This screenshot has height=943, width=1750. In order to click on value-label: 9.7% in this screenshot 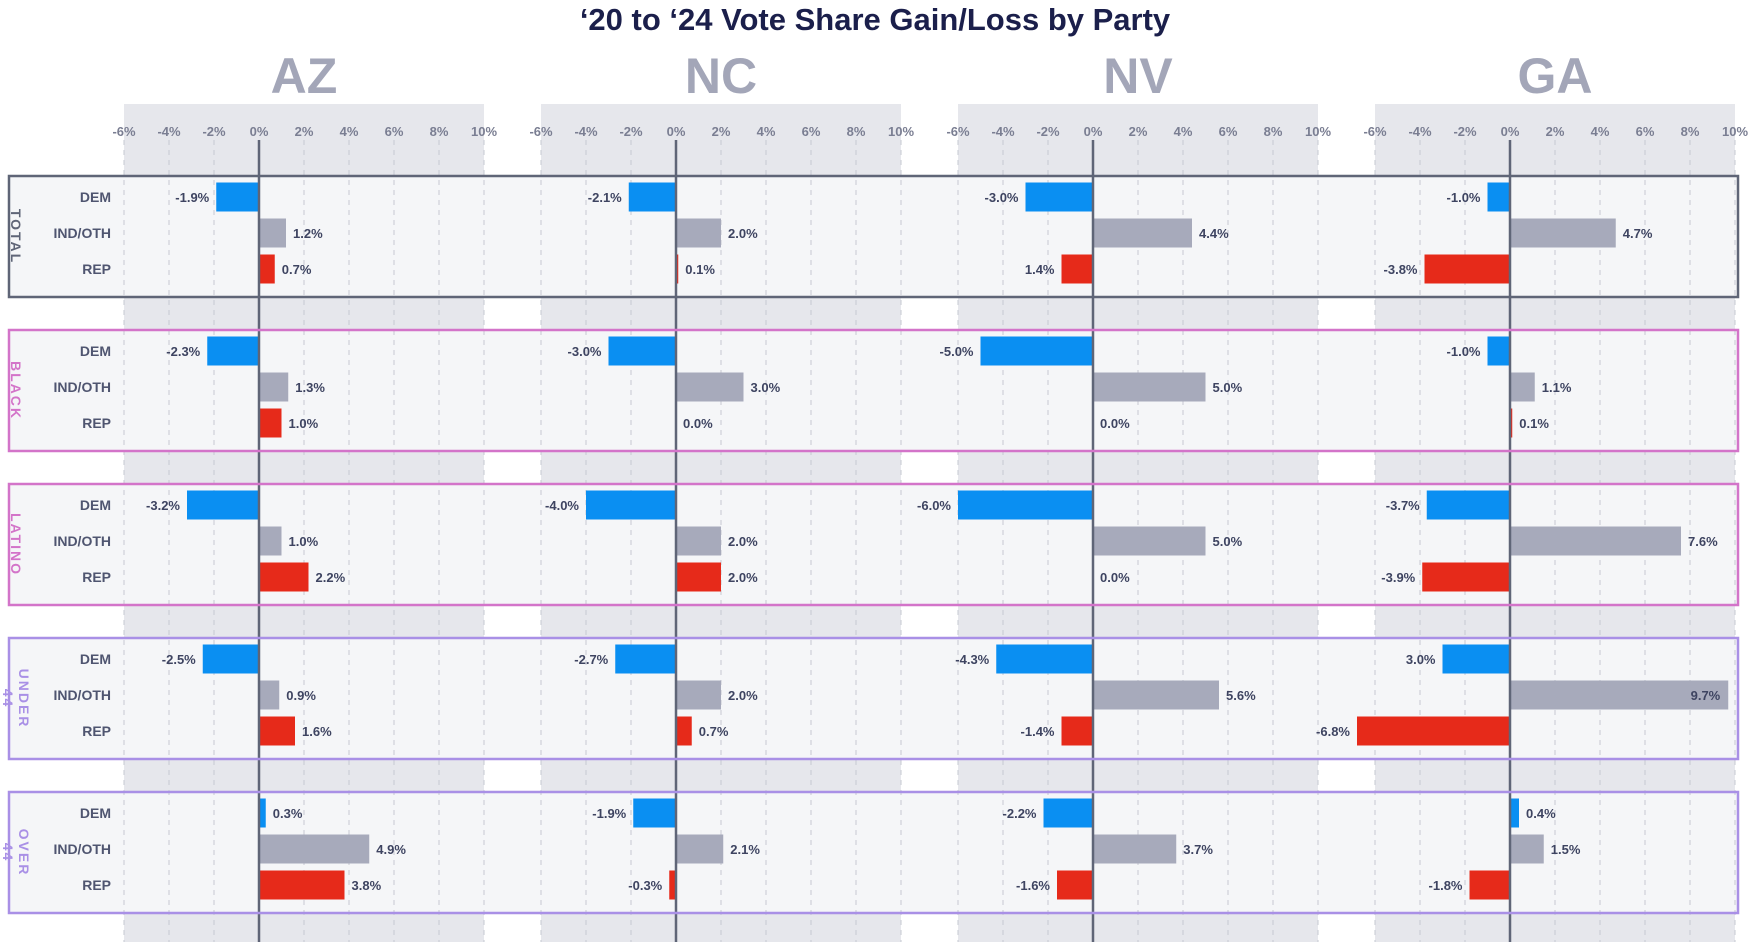, I will do `click(1706, 695)`.